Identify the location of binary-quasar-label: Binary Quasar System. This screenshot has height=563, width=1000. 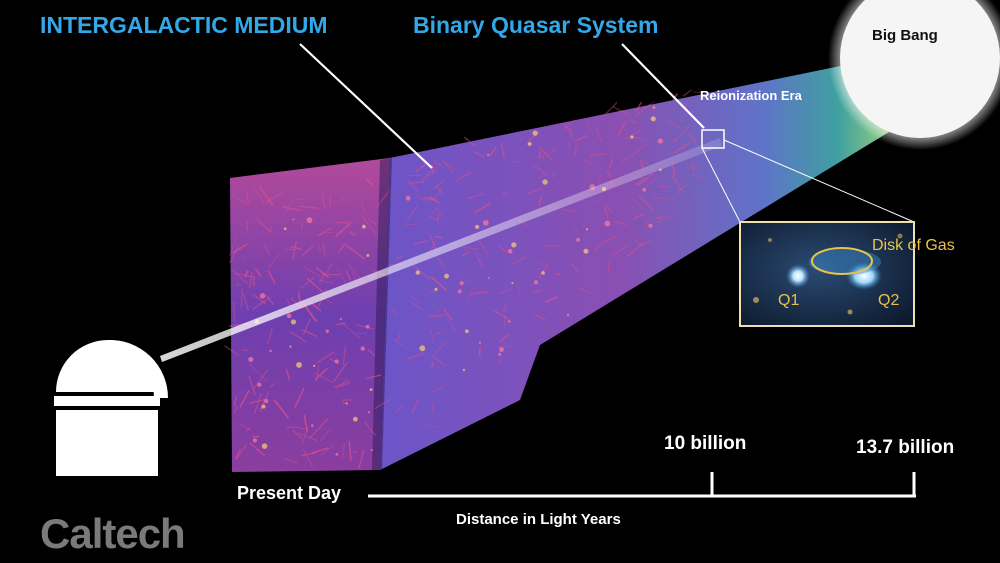
(536, 25).